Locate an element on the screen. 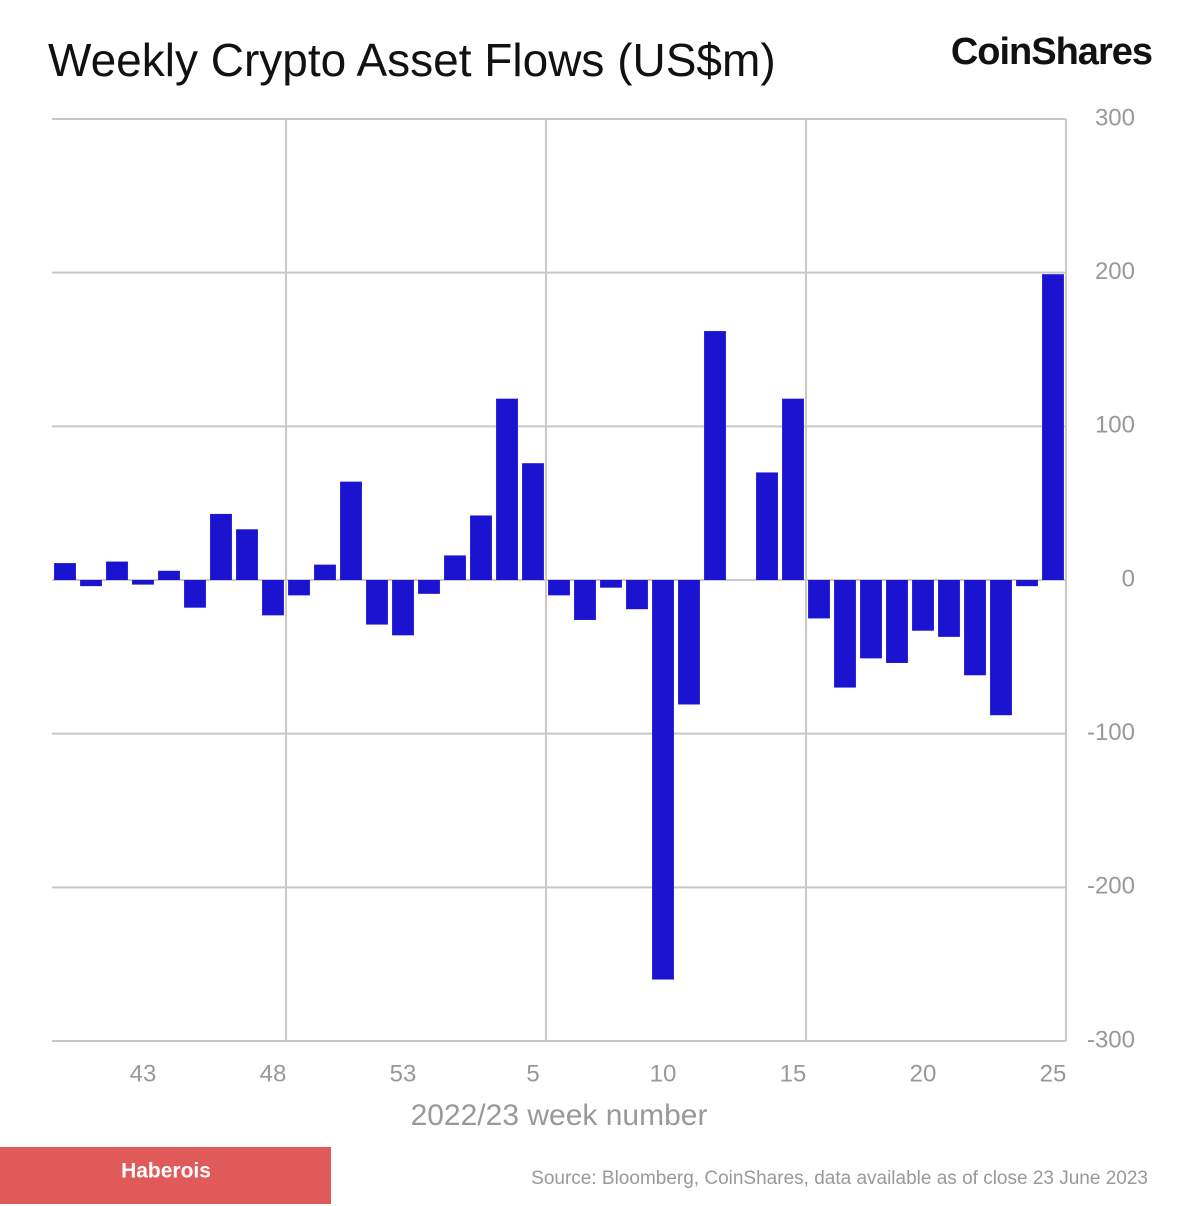 The image size is (1200, 1206). badge-bg is located at coordinates (165, 1175).